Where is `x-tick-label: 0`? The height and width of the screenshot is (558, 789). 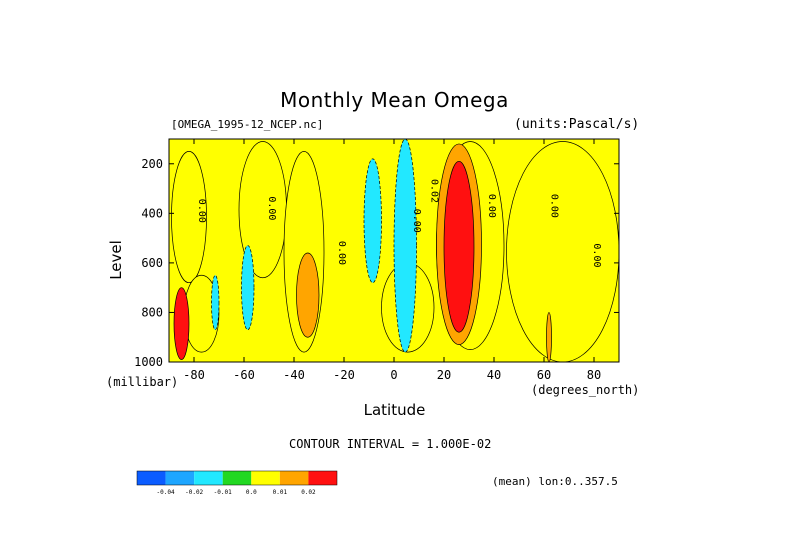 x-tick-label: 0 is located at coordinates (393, 375).